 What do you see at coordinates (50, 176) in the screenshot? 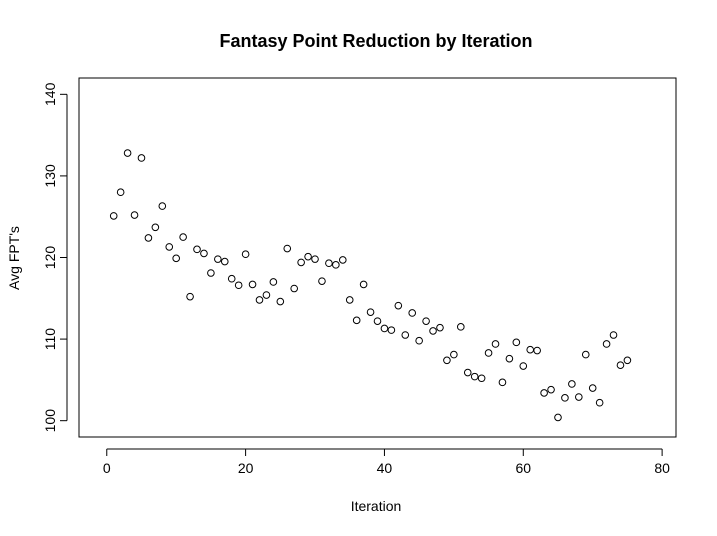
I see `y-tick-label: 130` at bounding box center [50, 176].